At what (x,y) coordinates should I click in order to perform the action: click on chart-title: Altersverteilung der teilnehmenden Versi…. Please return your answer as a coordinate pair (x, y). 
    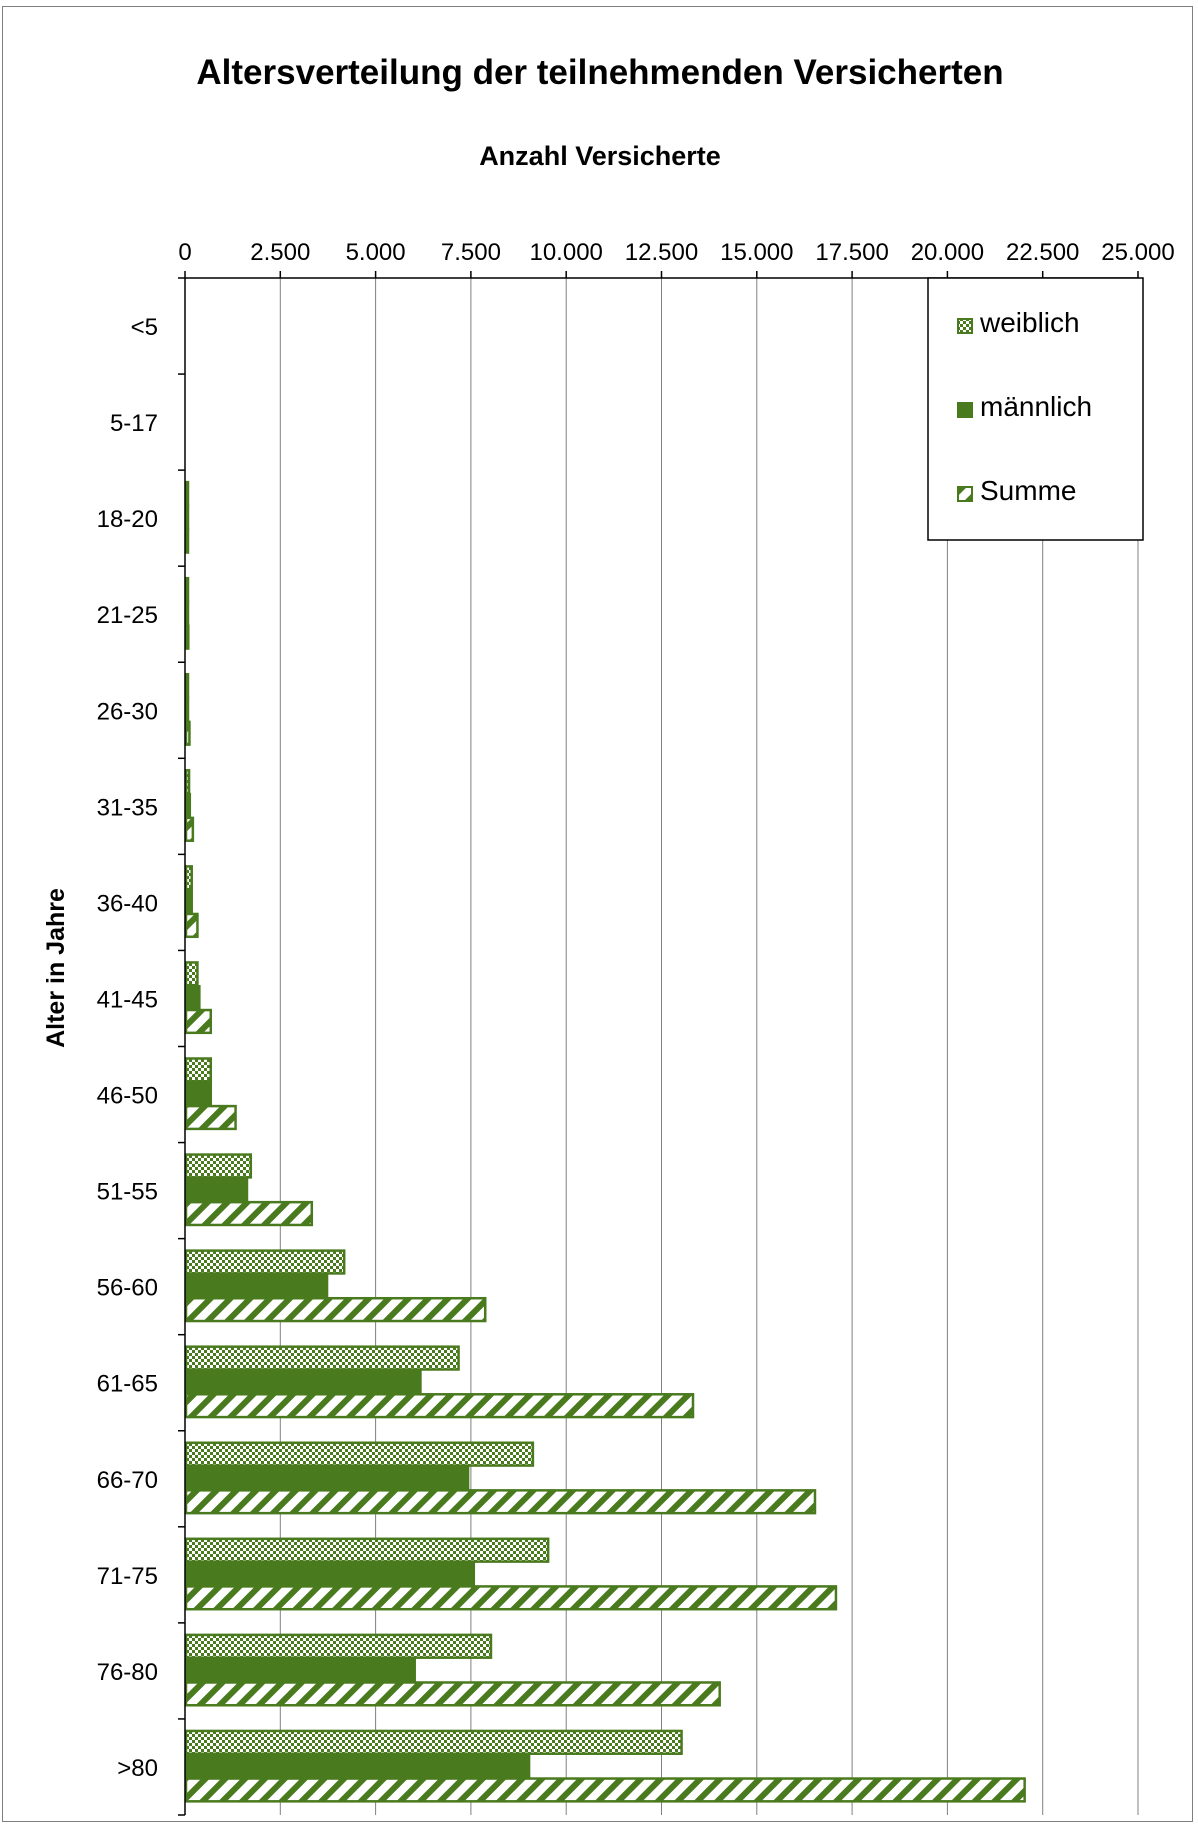
    Looking at the image, I should click on (599, 72).